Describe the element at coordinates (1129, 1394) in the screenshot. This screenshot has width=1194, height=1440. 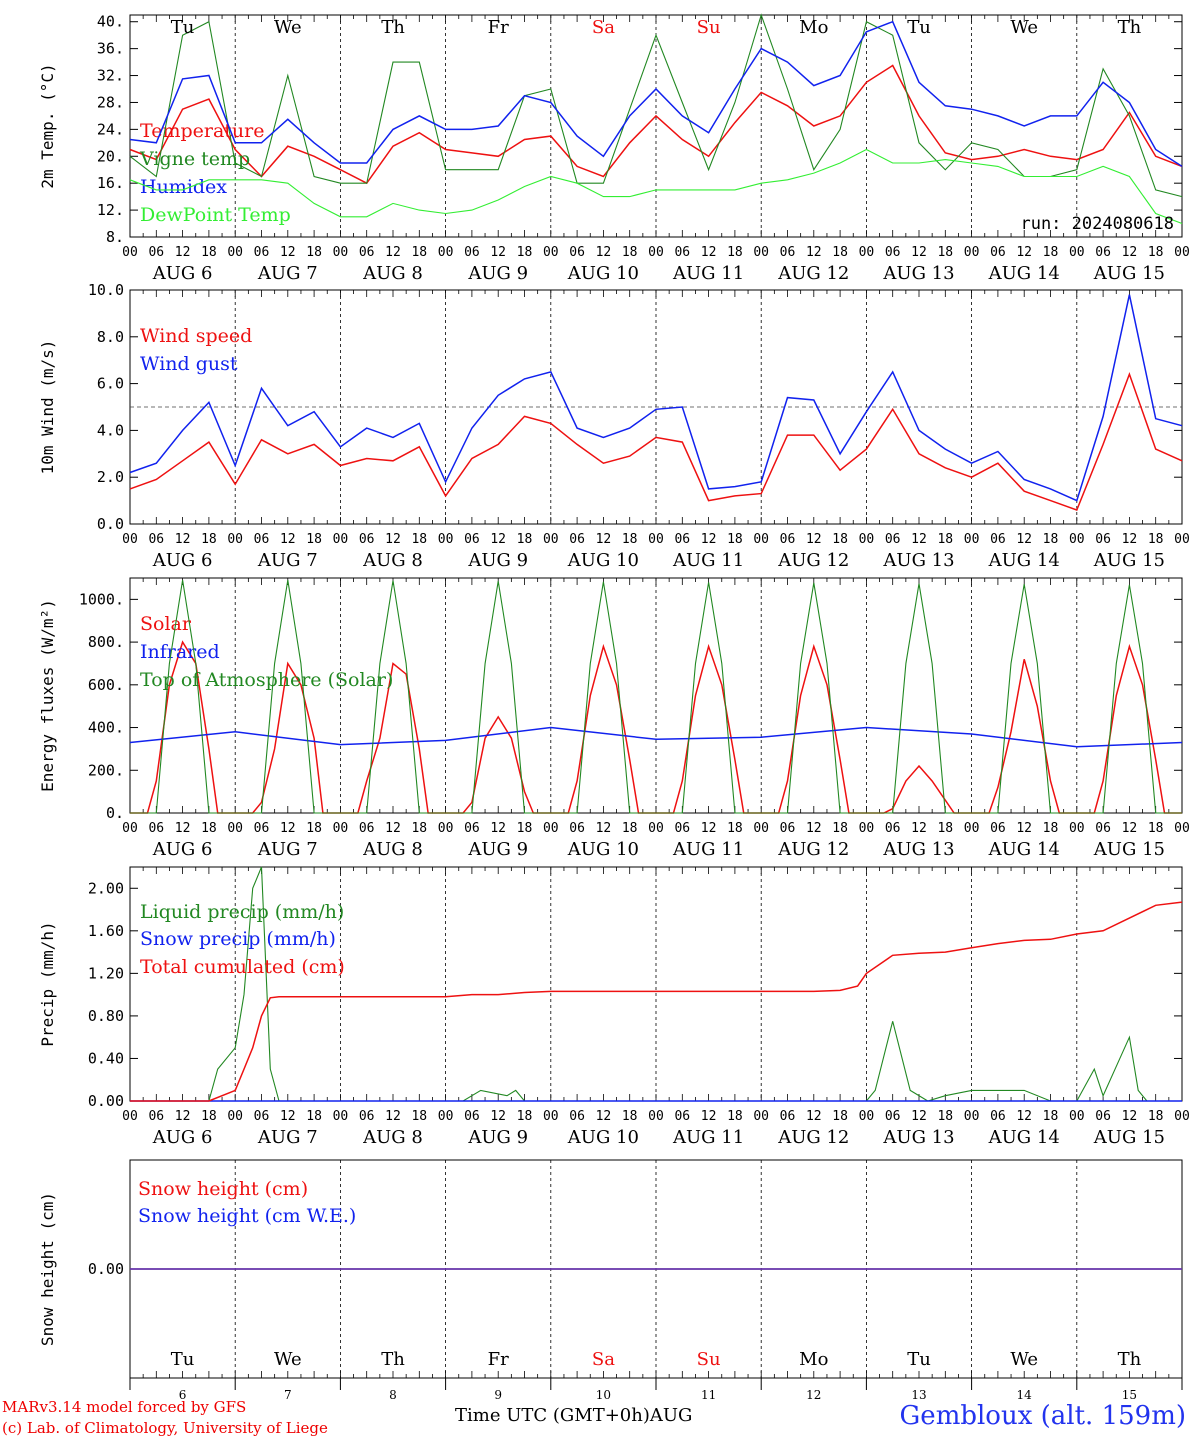
I see `day-number: 15` at that location.